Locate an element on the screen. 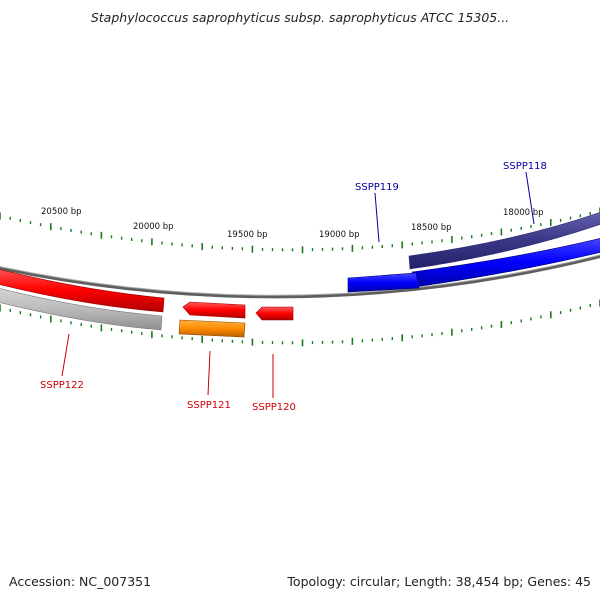  scale-label-18500: 18500 bp is located at coordinates (431, 228).